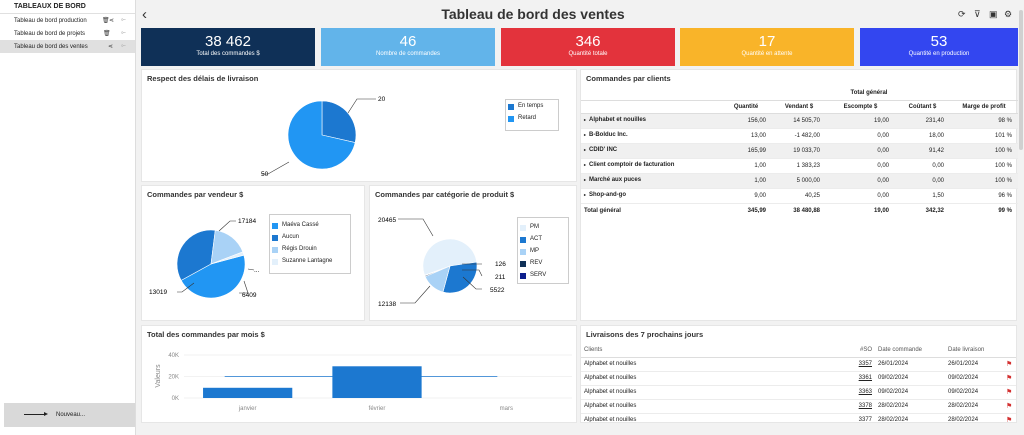  I want to click on sidebar-item-production: Tableau de bord production 🗑 ⋖ ⟜, so click(67, 20).